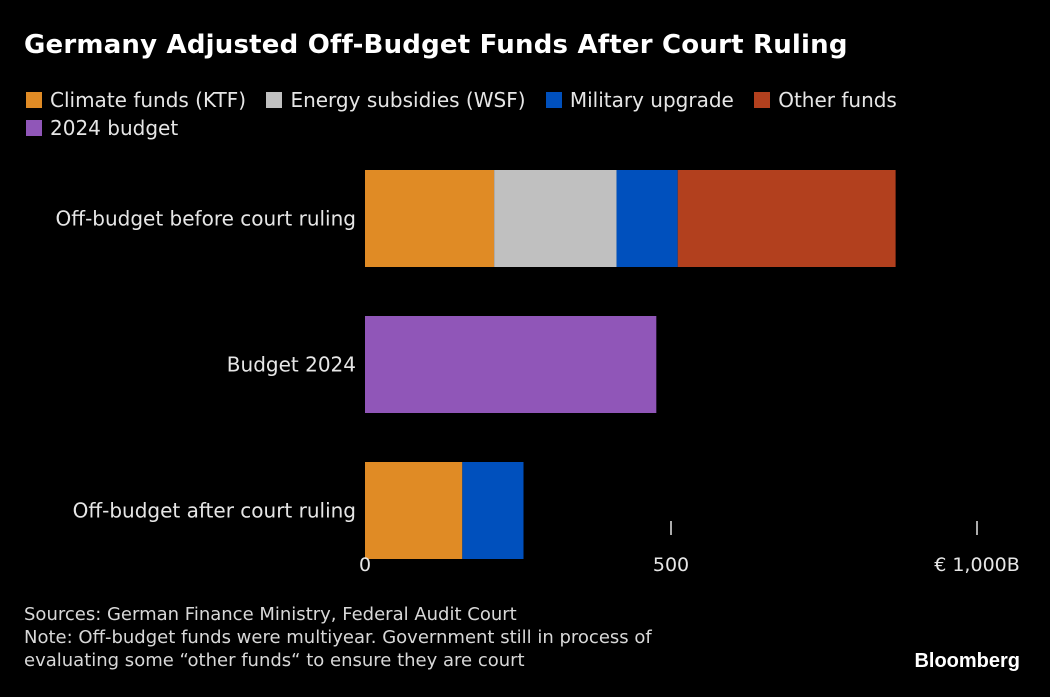 Image resolution: width=1050 pixels, height=697 pixels. Describe the element at coordinates (555, 218) in the screenshot. I see `bar-segment-energy-subsidies-wsf` at that location.